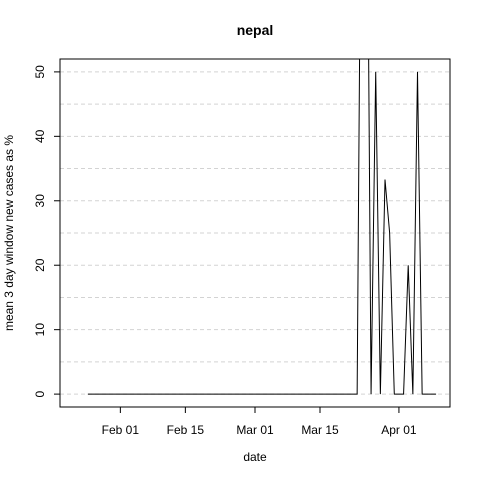  What do you see at coordinates (40, 72) in the screenshot?
I see `y-tick-label: 50` at bounding box center [40, 72].